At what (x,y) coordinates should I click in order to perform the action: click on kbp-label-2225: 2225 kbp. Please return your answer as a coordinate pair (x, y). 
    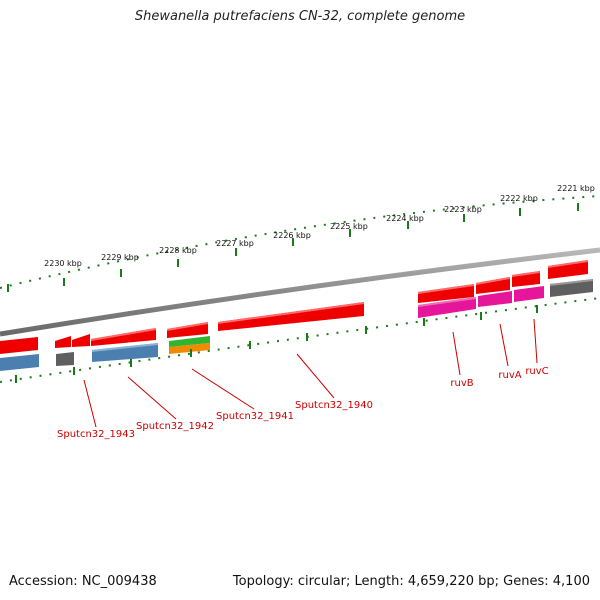
    Looking at the image, I should click on (349, 226).